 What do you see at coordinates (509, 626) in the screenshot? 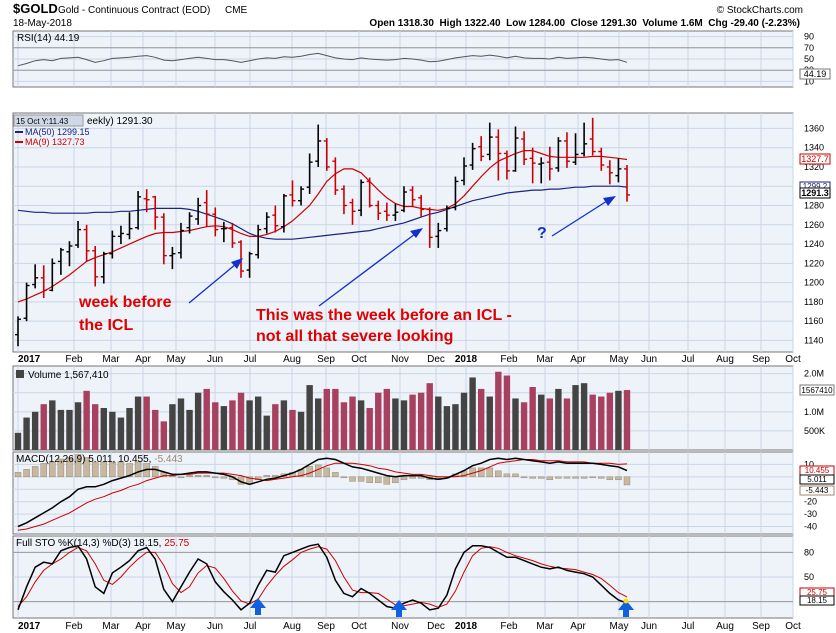
I see `x-tick-label: Feb` at bounding box center [509, 626].